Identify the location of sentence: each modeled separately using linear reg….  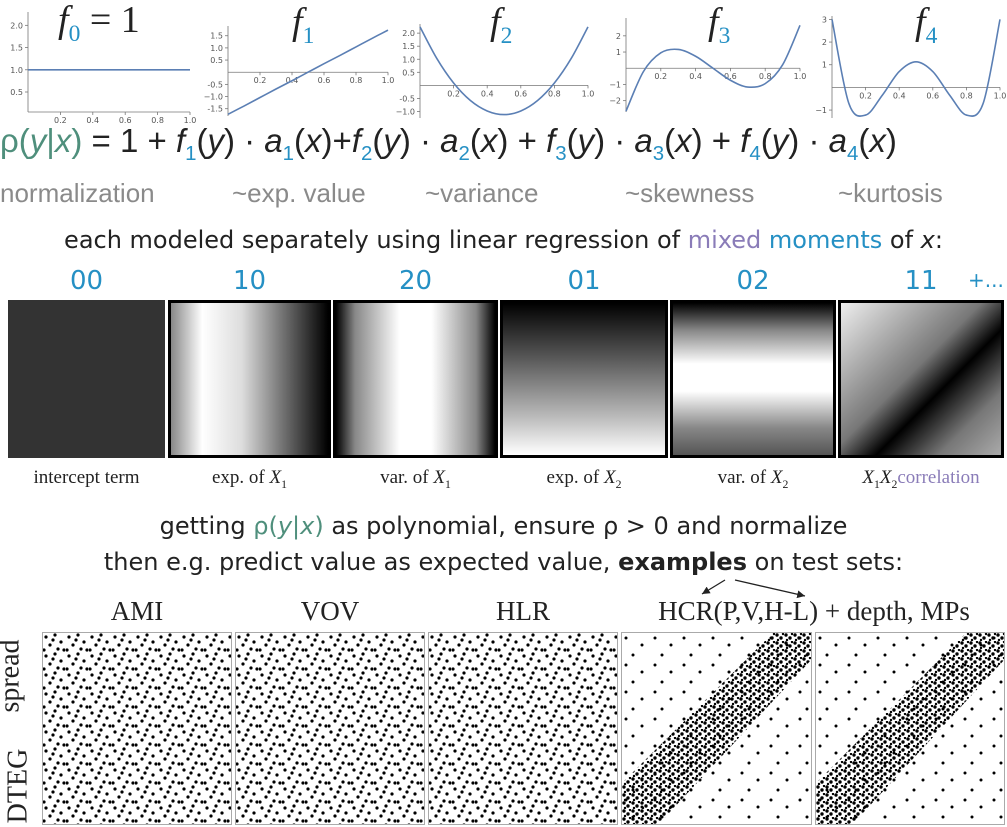
(503, 240).